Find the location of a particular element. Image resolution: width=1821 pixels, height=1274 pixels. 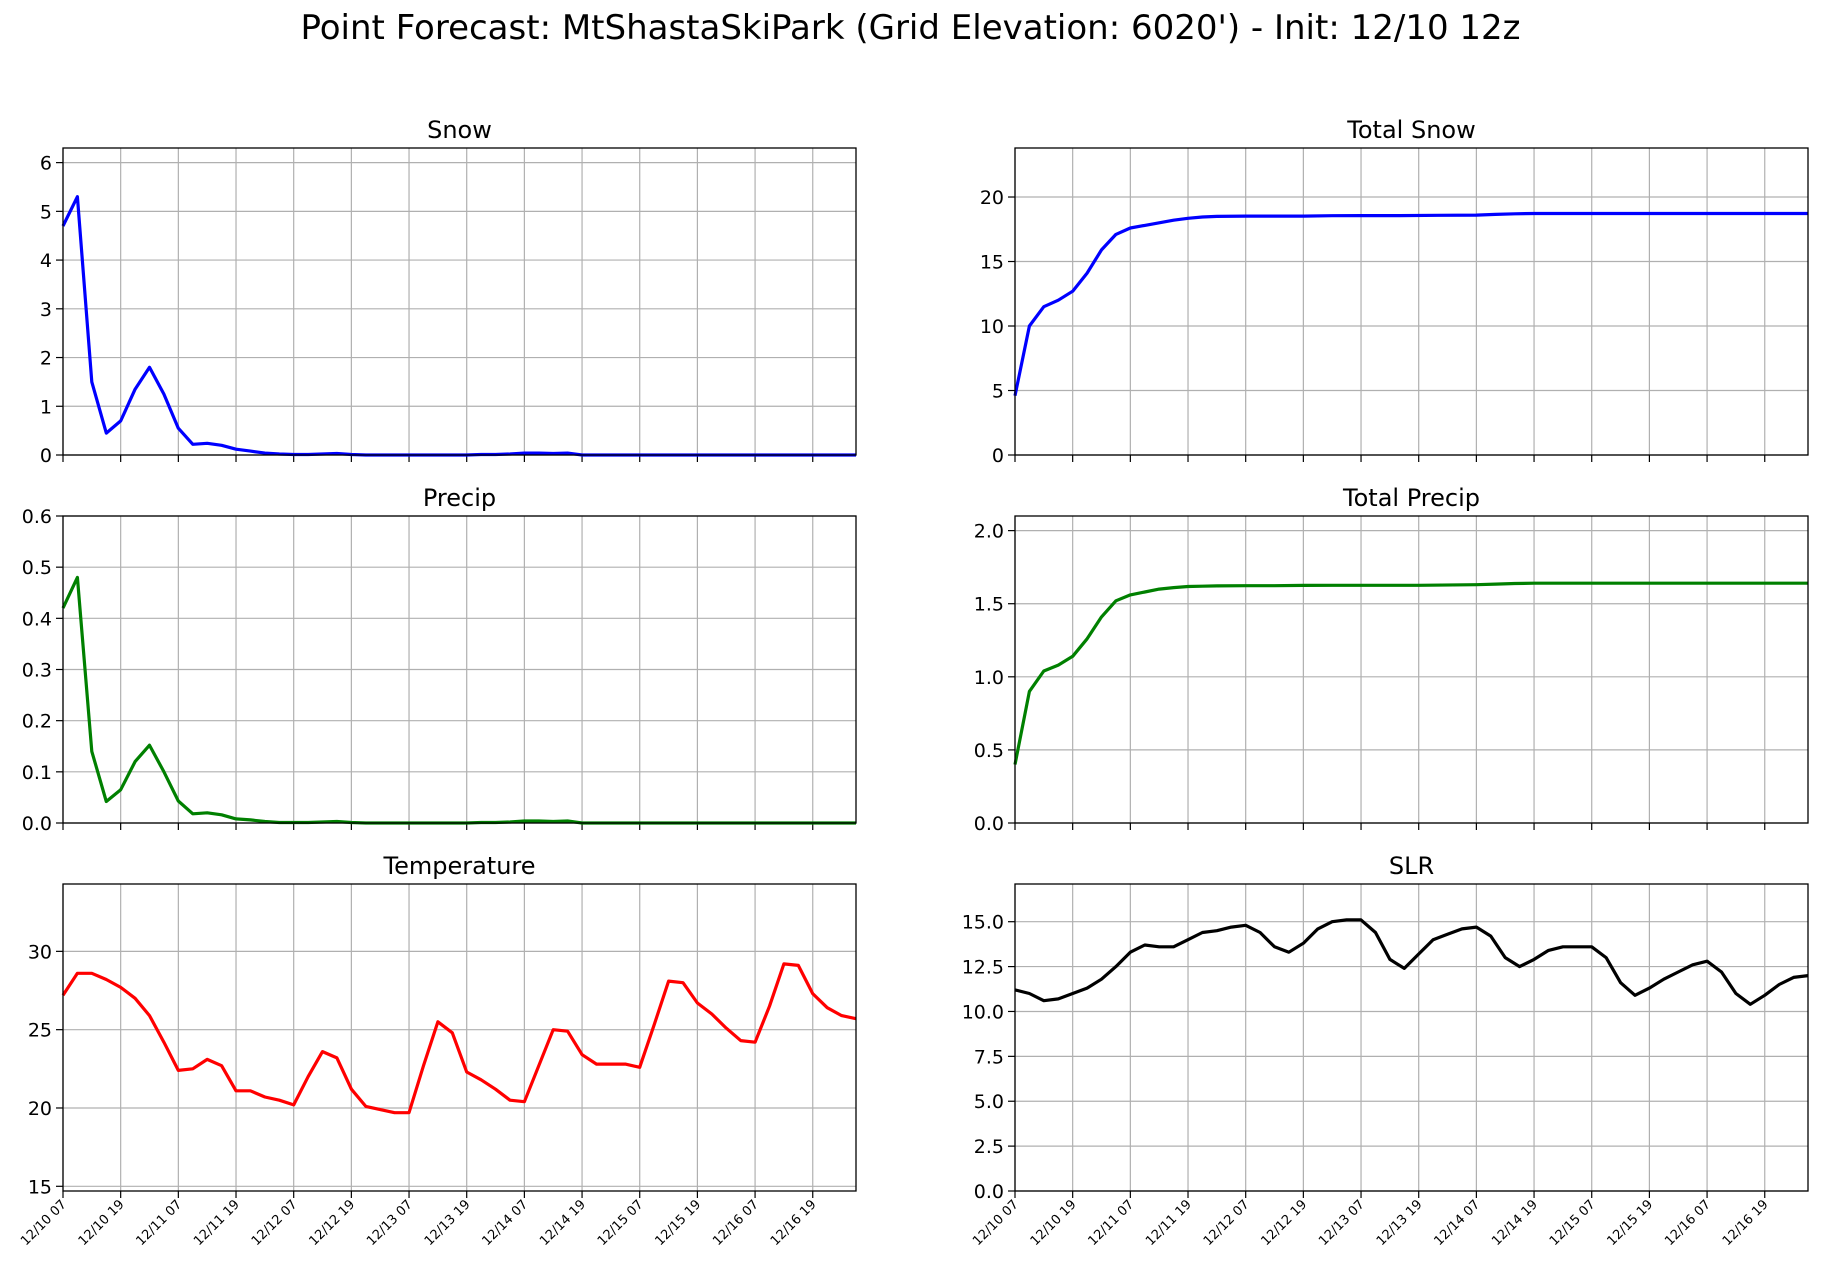

series-line-temperature is located at coordinates (459, 1038).